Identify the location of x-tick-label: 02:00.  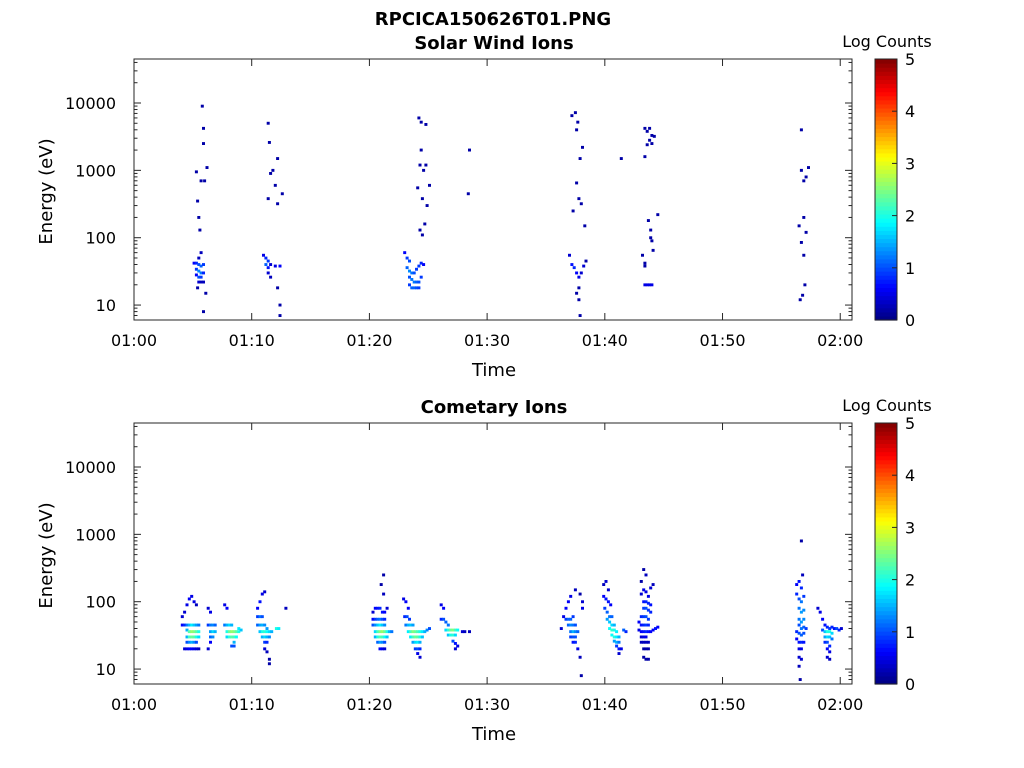
(840, 340).